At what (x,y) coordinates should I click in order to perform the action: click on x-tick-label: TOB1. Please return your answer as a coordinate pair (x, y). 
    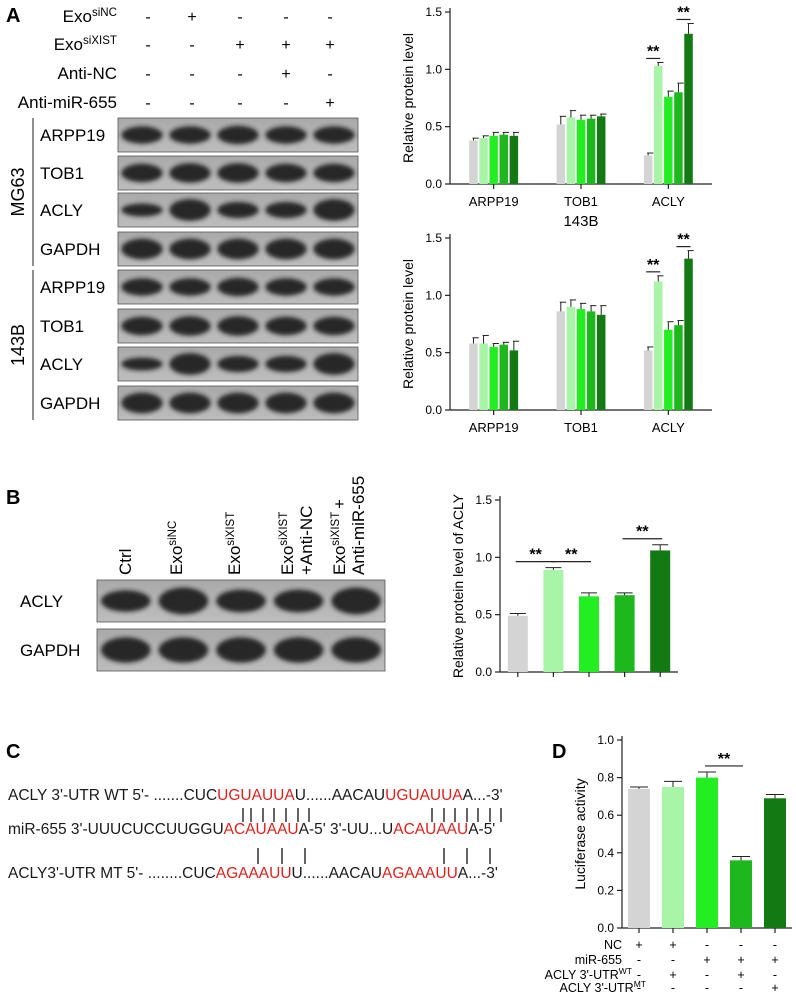
    Looking at the image, I should click on (581, 427).